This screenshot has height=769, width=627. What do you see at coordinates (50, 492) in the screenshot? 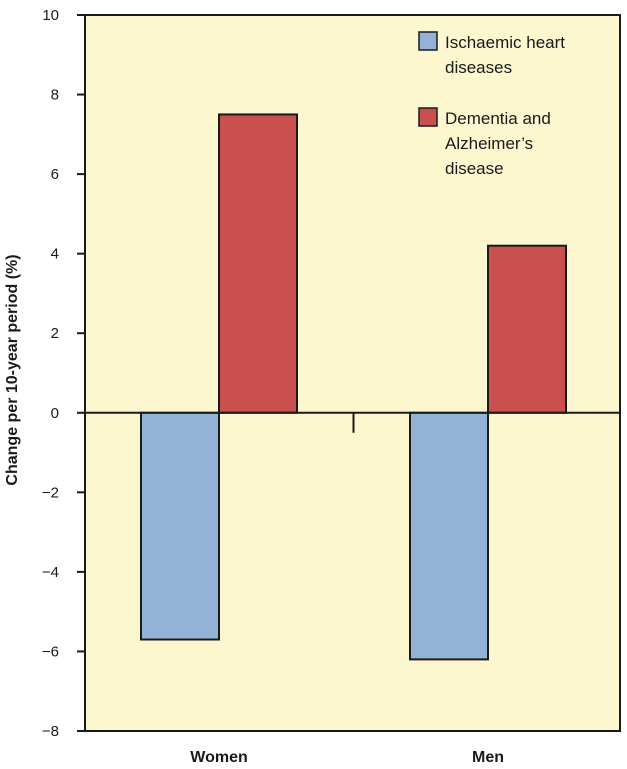
I see `y-tick-label: −2` at bounding box center [50, 492].